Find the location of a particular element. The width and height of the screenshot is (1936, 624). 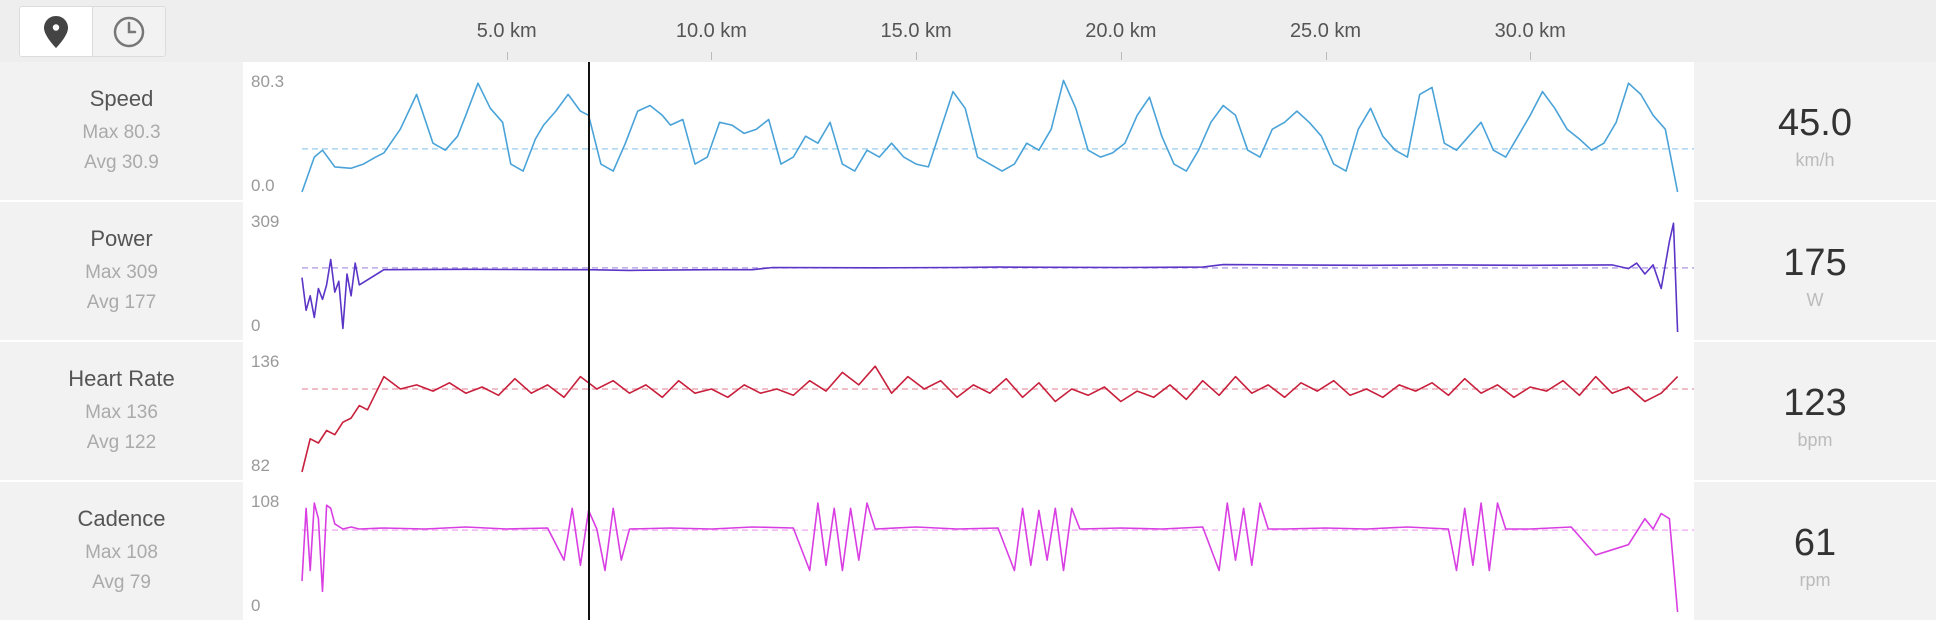

position-cursor-line is located at coordinates (588, 341).